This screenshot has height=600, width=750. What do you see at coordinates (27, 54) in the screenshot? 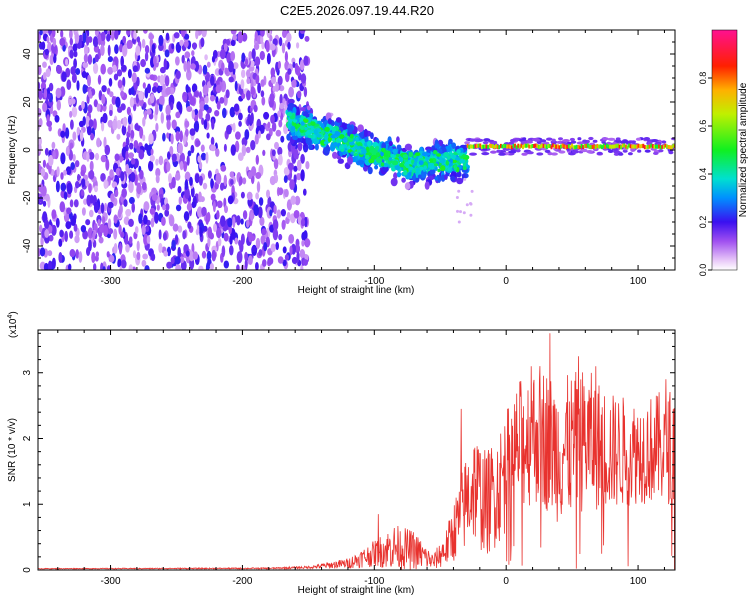
I see `spectrogram-ytick-label: 40` at bounding box center [27, 54].